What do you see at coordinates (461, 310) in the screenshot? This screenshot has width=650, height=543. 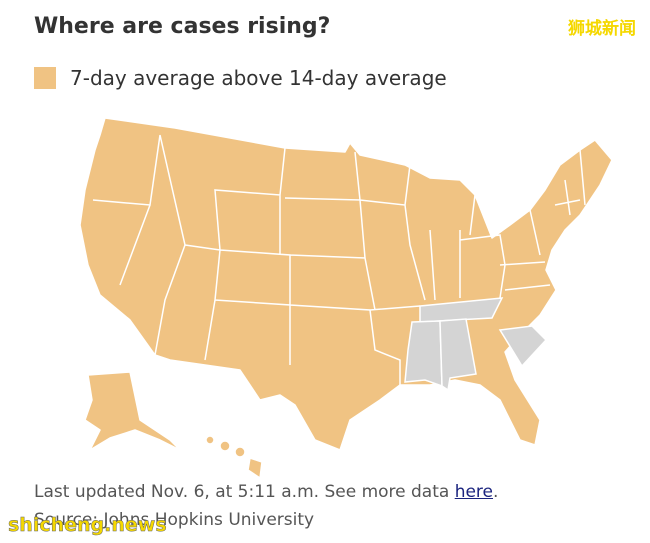 I see `state-tennessee` at bounding box center [461, 310].